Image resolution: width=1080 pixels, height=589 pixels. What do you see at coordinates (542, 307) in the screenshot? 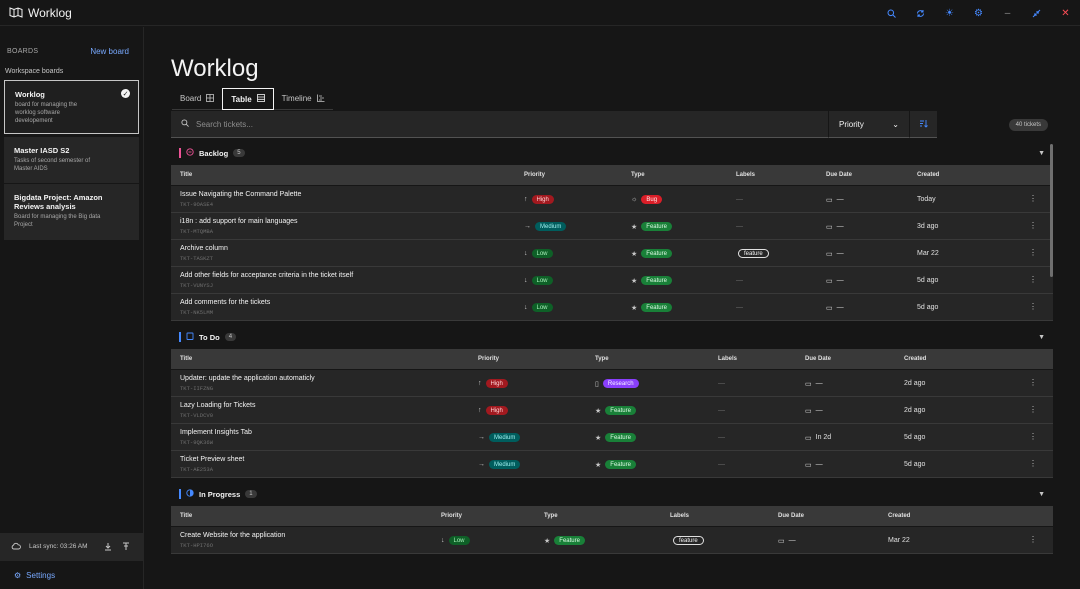
I see `priority-tag: Low` at bounding box center [542, 307].